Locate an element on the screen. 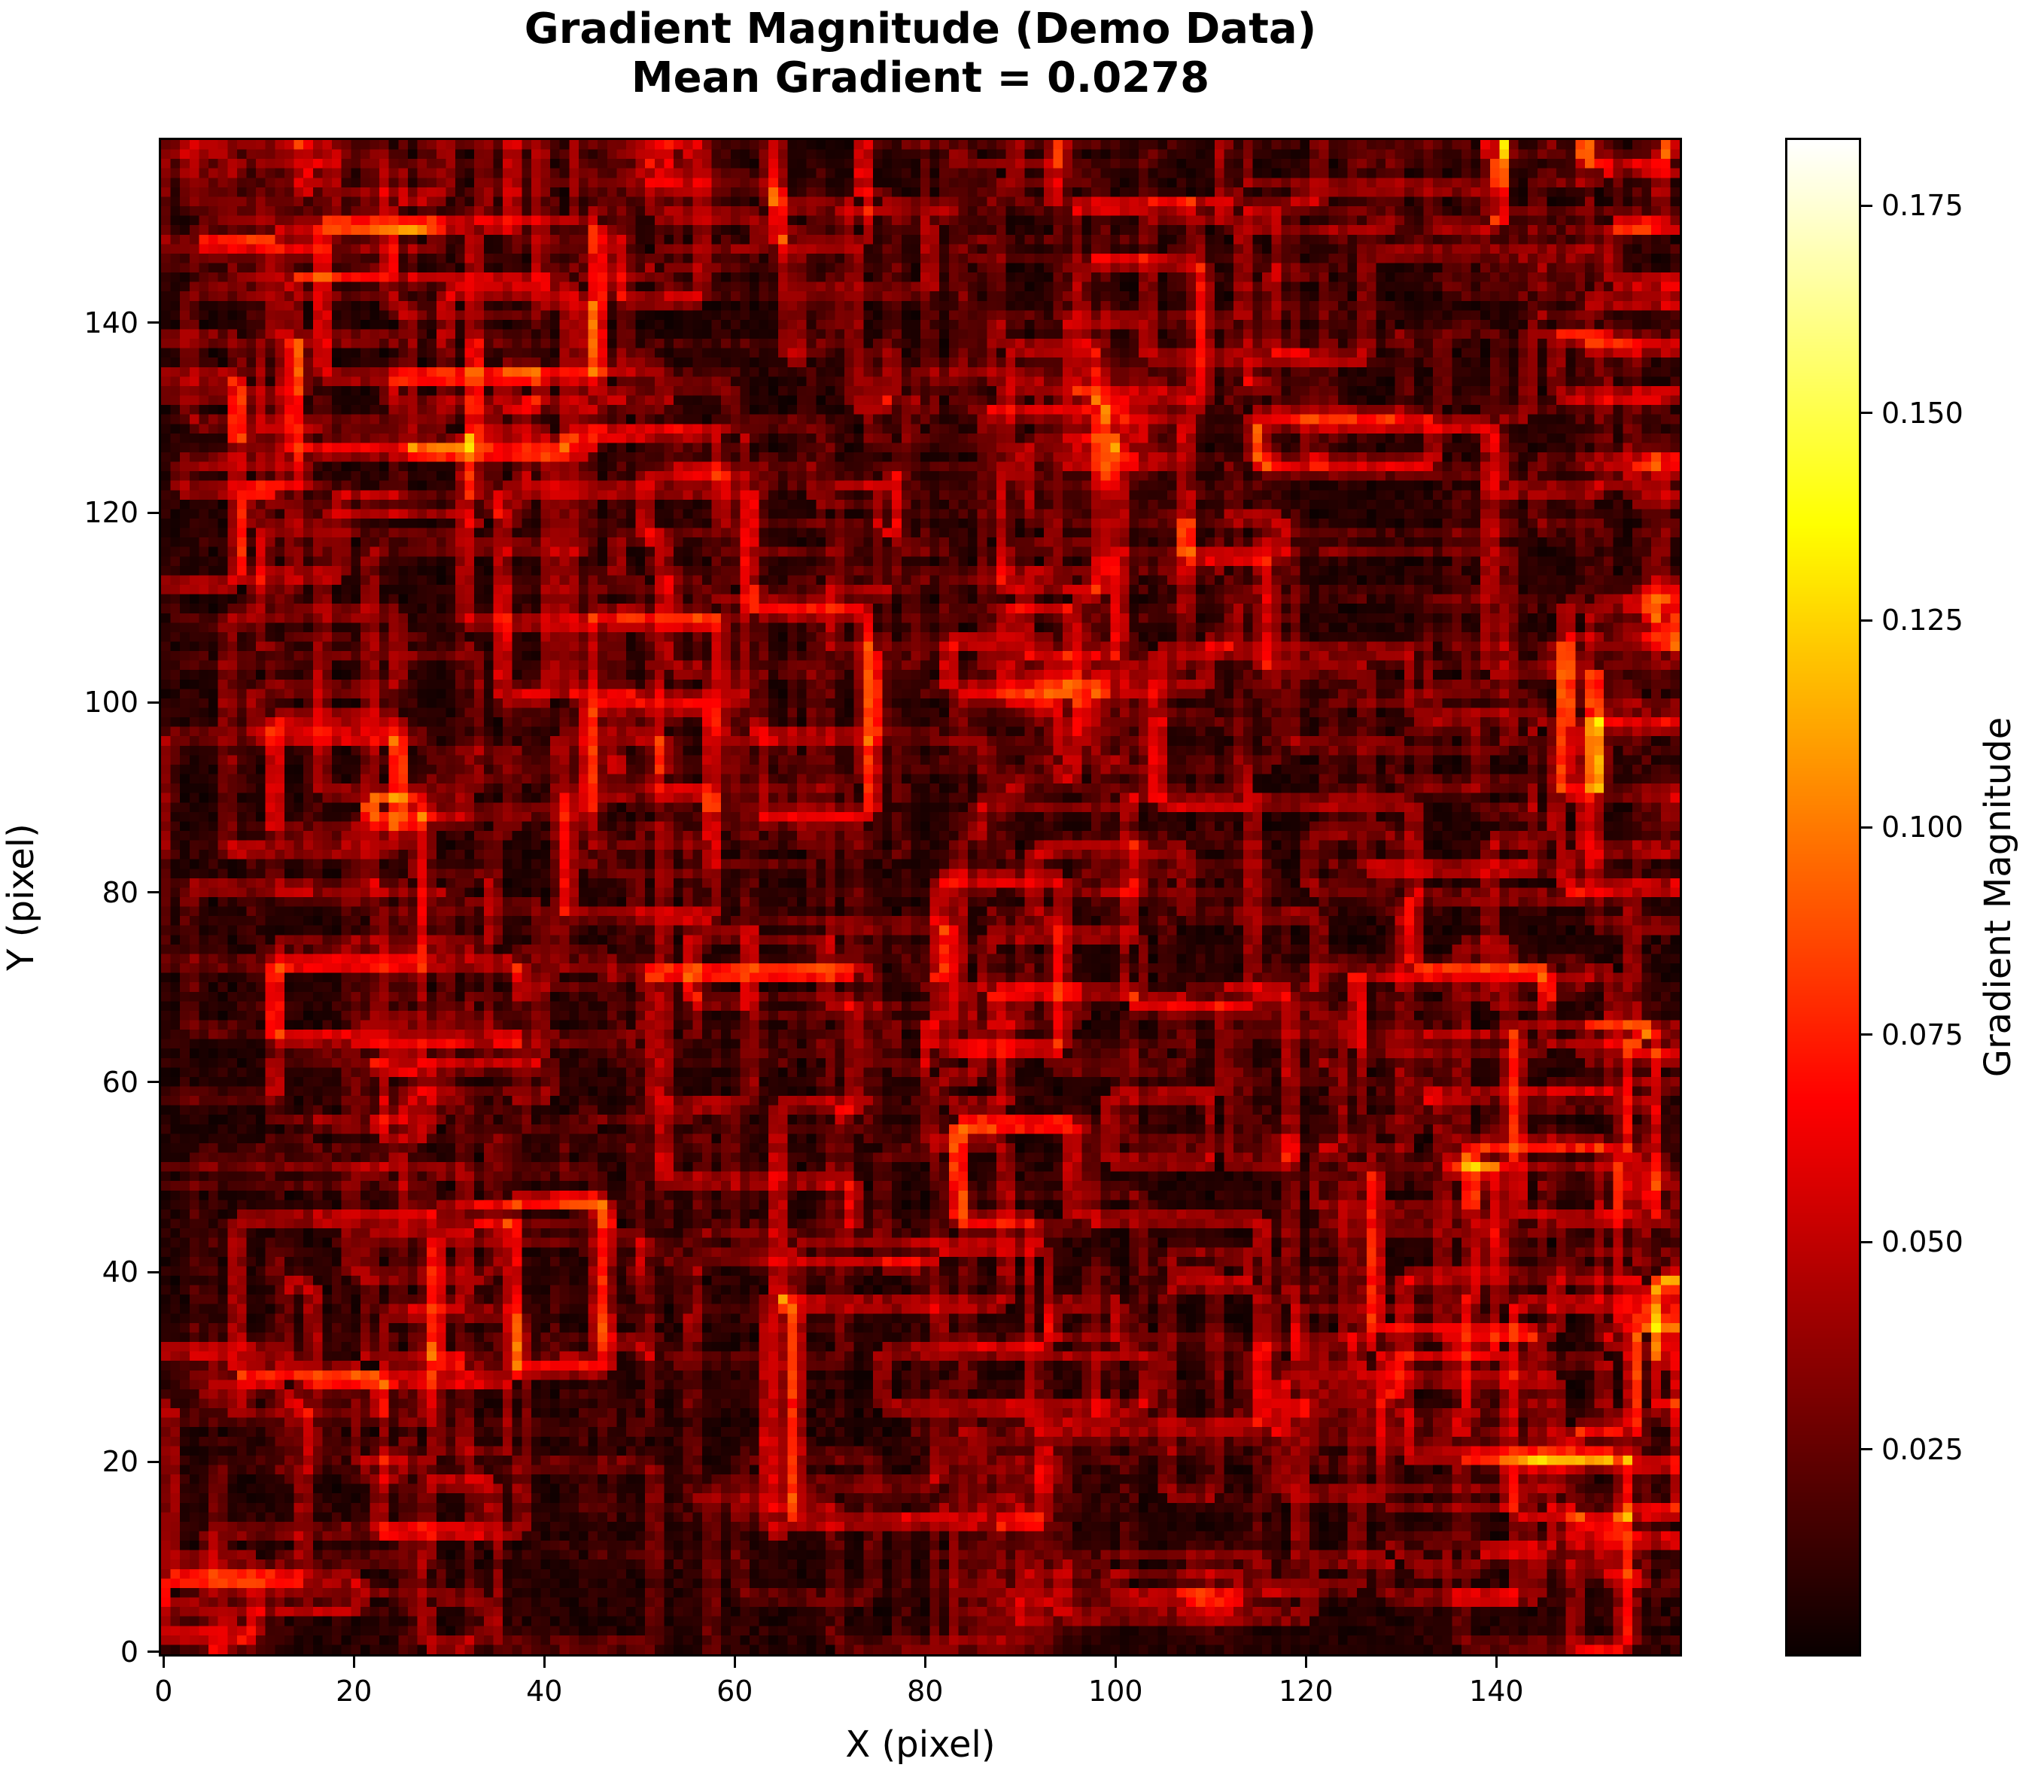  colorbar-tick-label: 0.050 is located at coordinates (1922, 1242).